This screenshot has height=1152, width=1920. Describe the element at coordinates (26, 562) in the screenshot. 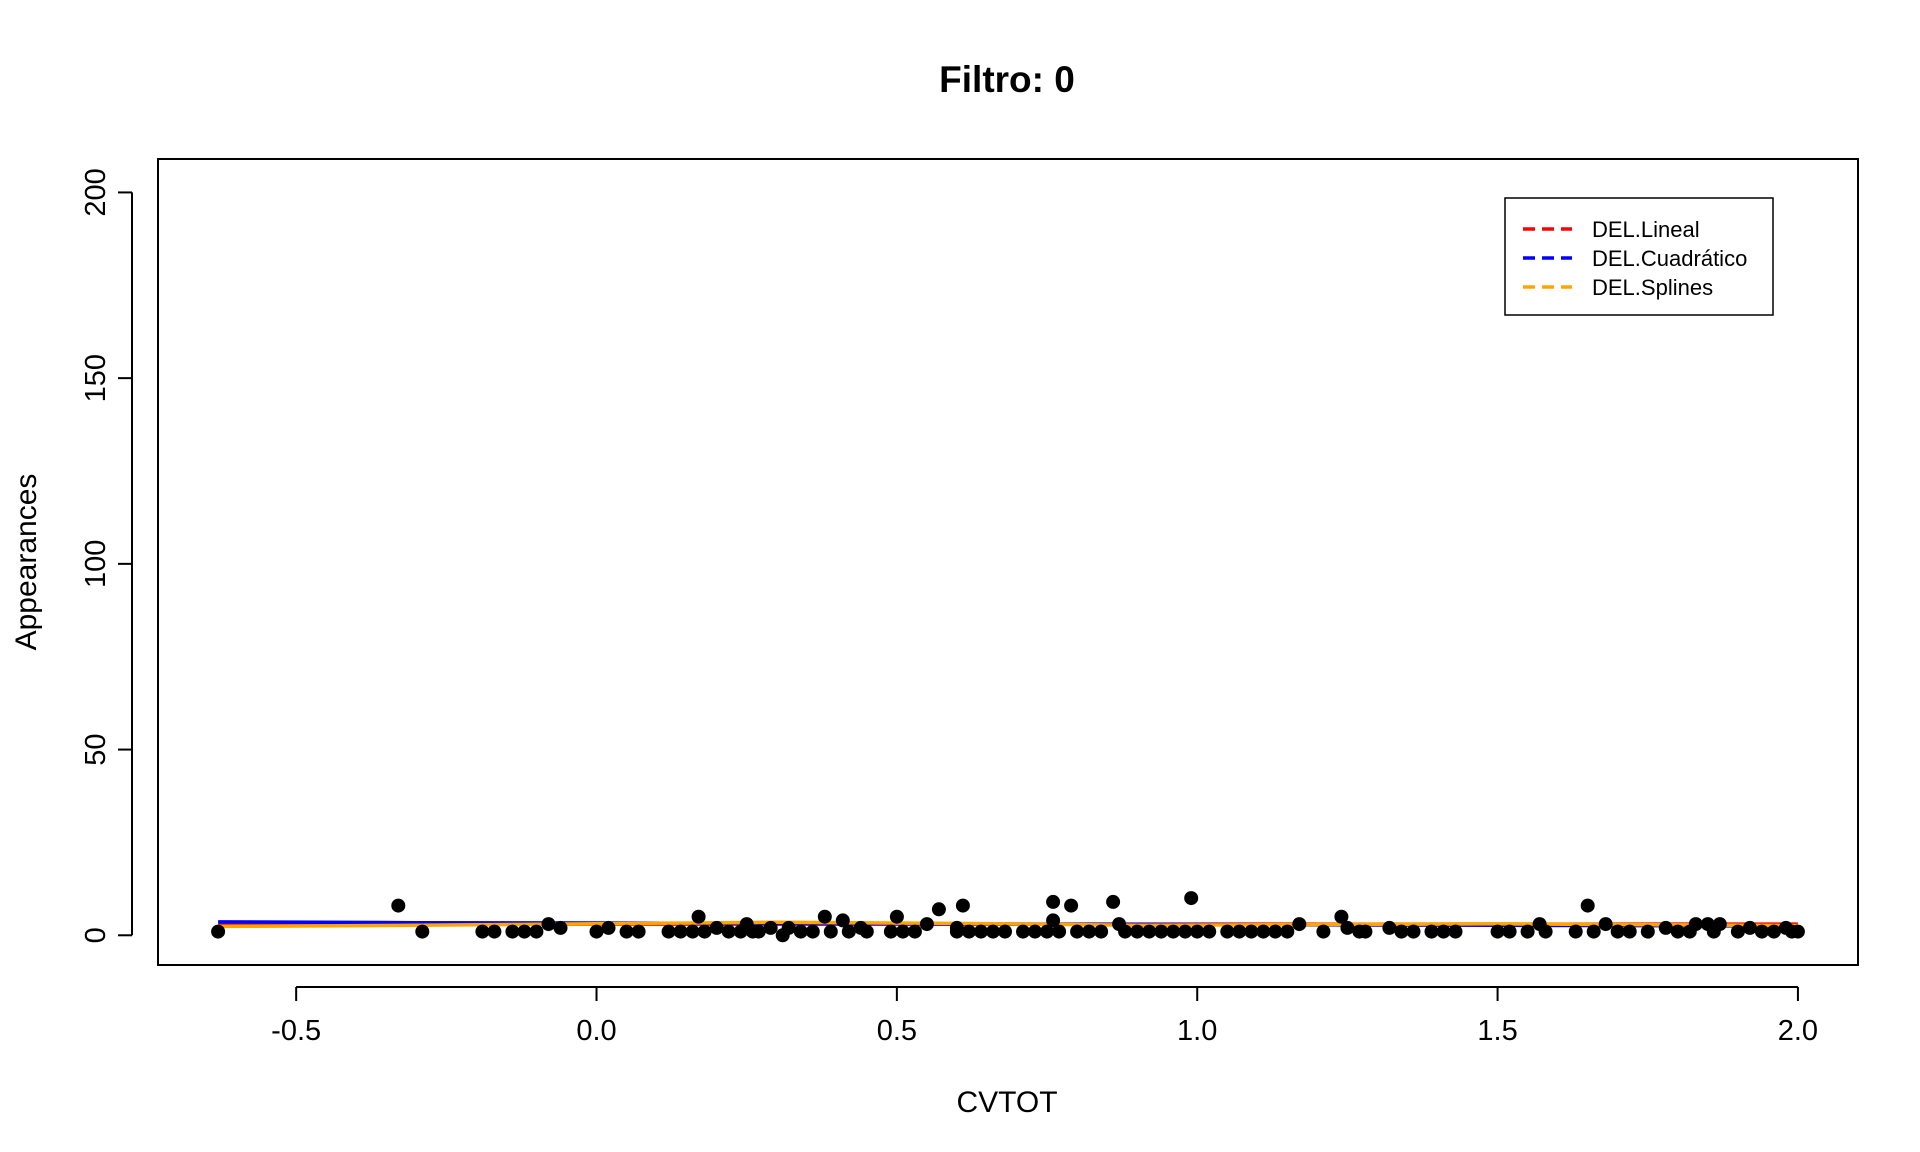

I see `y-axis-label: Appearances` at that location.